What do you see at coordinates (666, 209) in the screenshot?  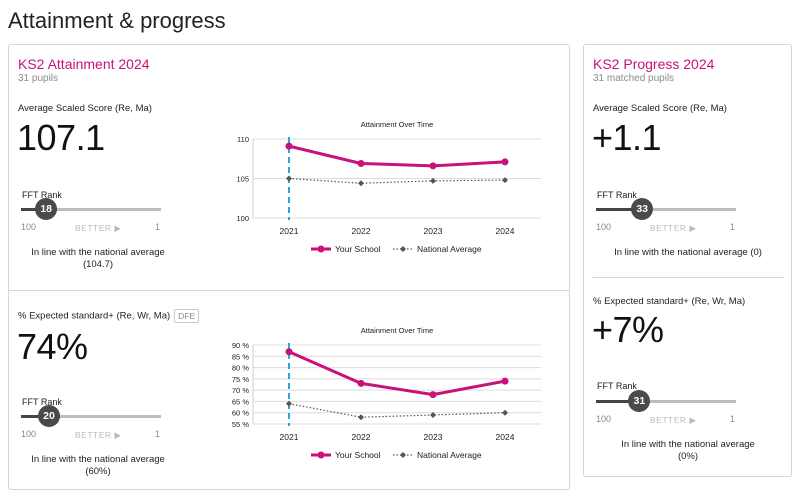 I see `fft-rank-track: 33` at bounding box center [666, 209].